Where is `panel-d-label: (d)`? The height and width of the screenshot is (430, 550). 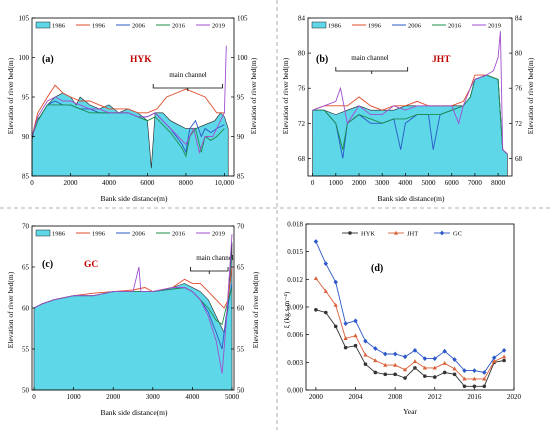 panel-d-label: (d) is located at coordinates (377, 268).